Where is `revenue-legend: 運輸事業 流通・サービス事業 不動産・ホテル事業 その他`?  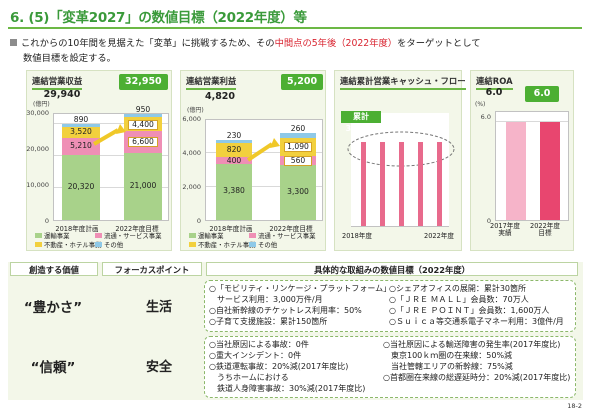 revenue-legend: 運輸事業 流通・サービス事業 不動産・ホテル事業 その他 is located at coordinates (98, 241).